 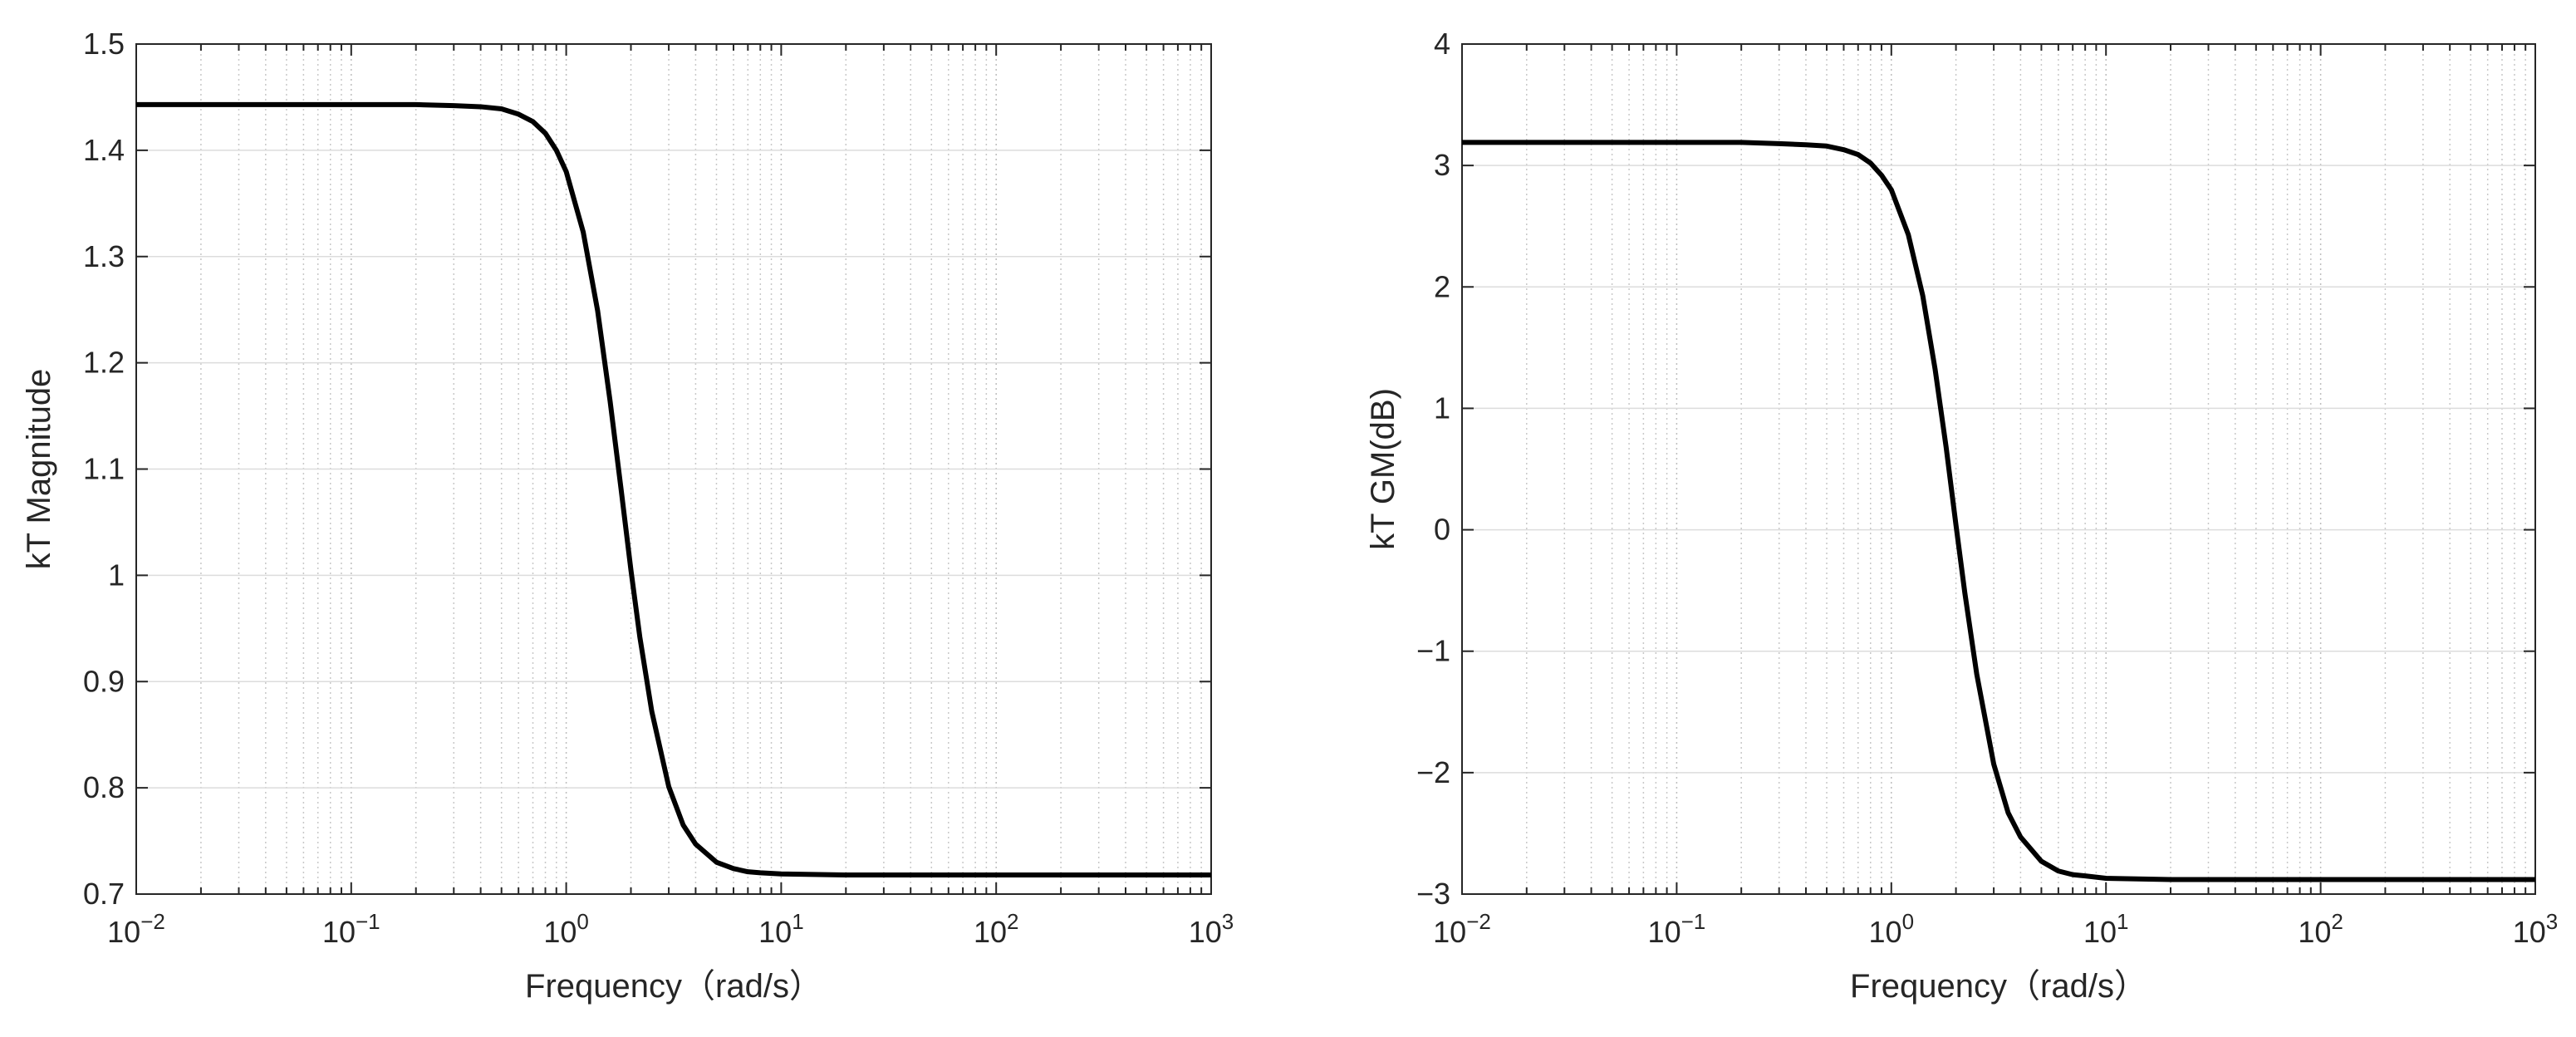 What do you see at coordinates (104, 681) in the screenshot?
I see `y-tick-label: 0.9` at bounding box center [104, 681].